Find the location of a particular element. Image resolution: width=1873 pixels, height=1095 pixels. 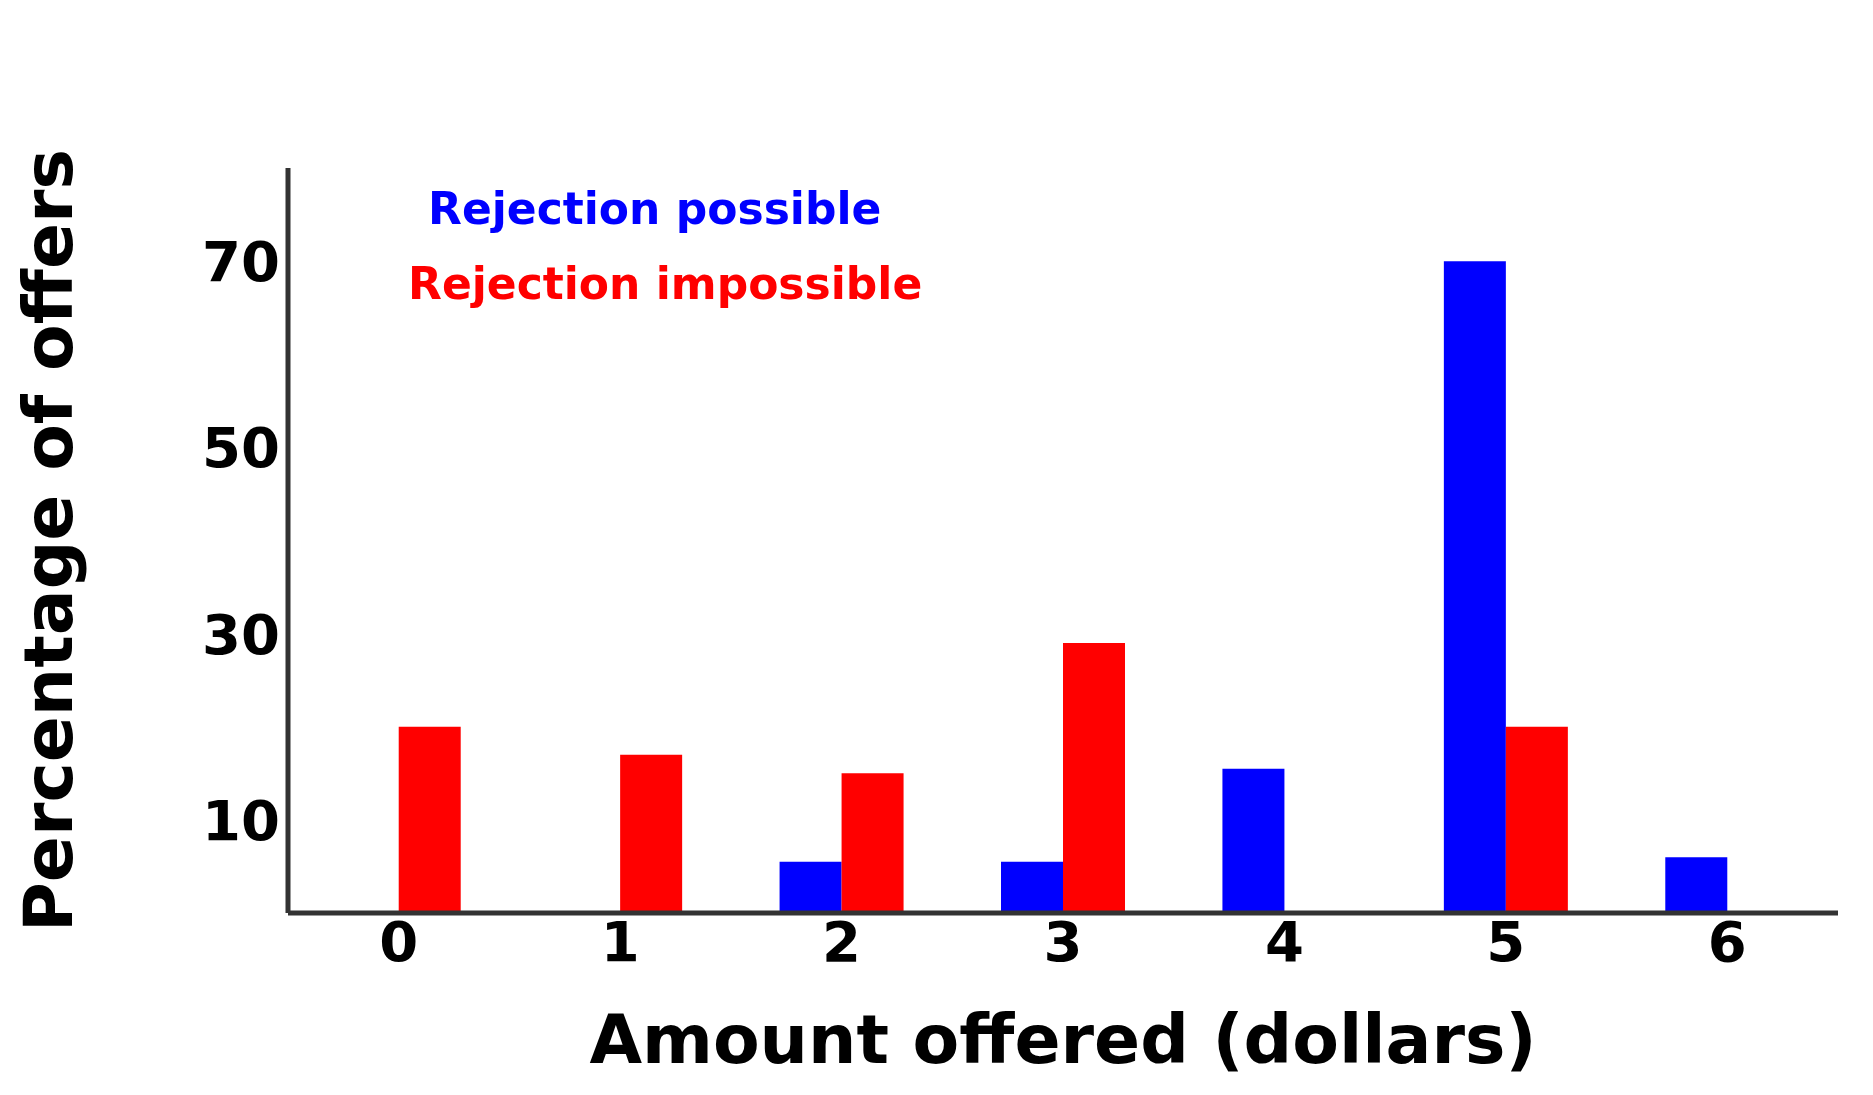

y-tick-label: 10 is located at coordinates (241, 820).